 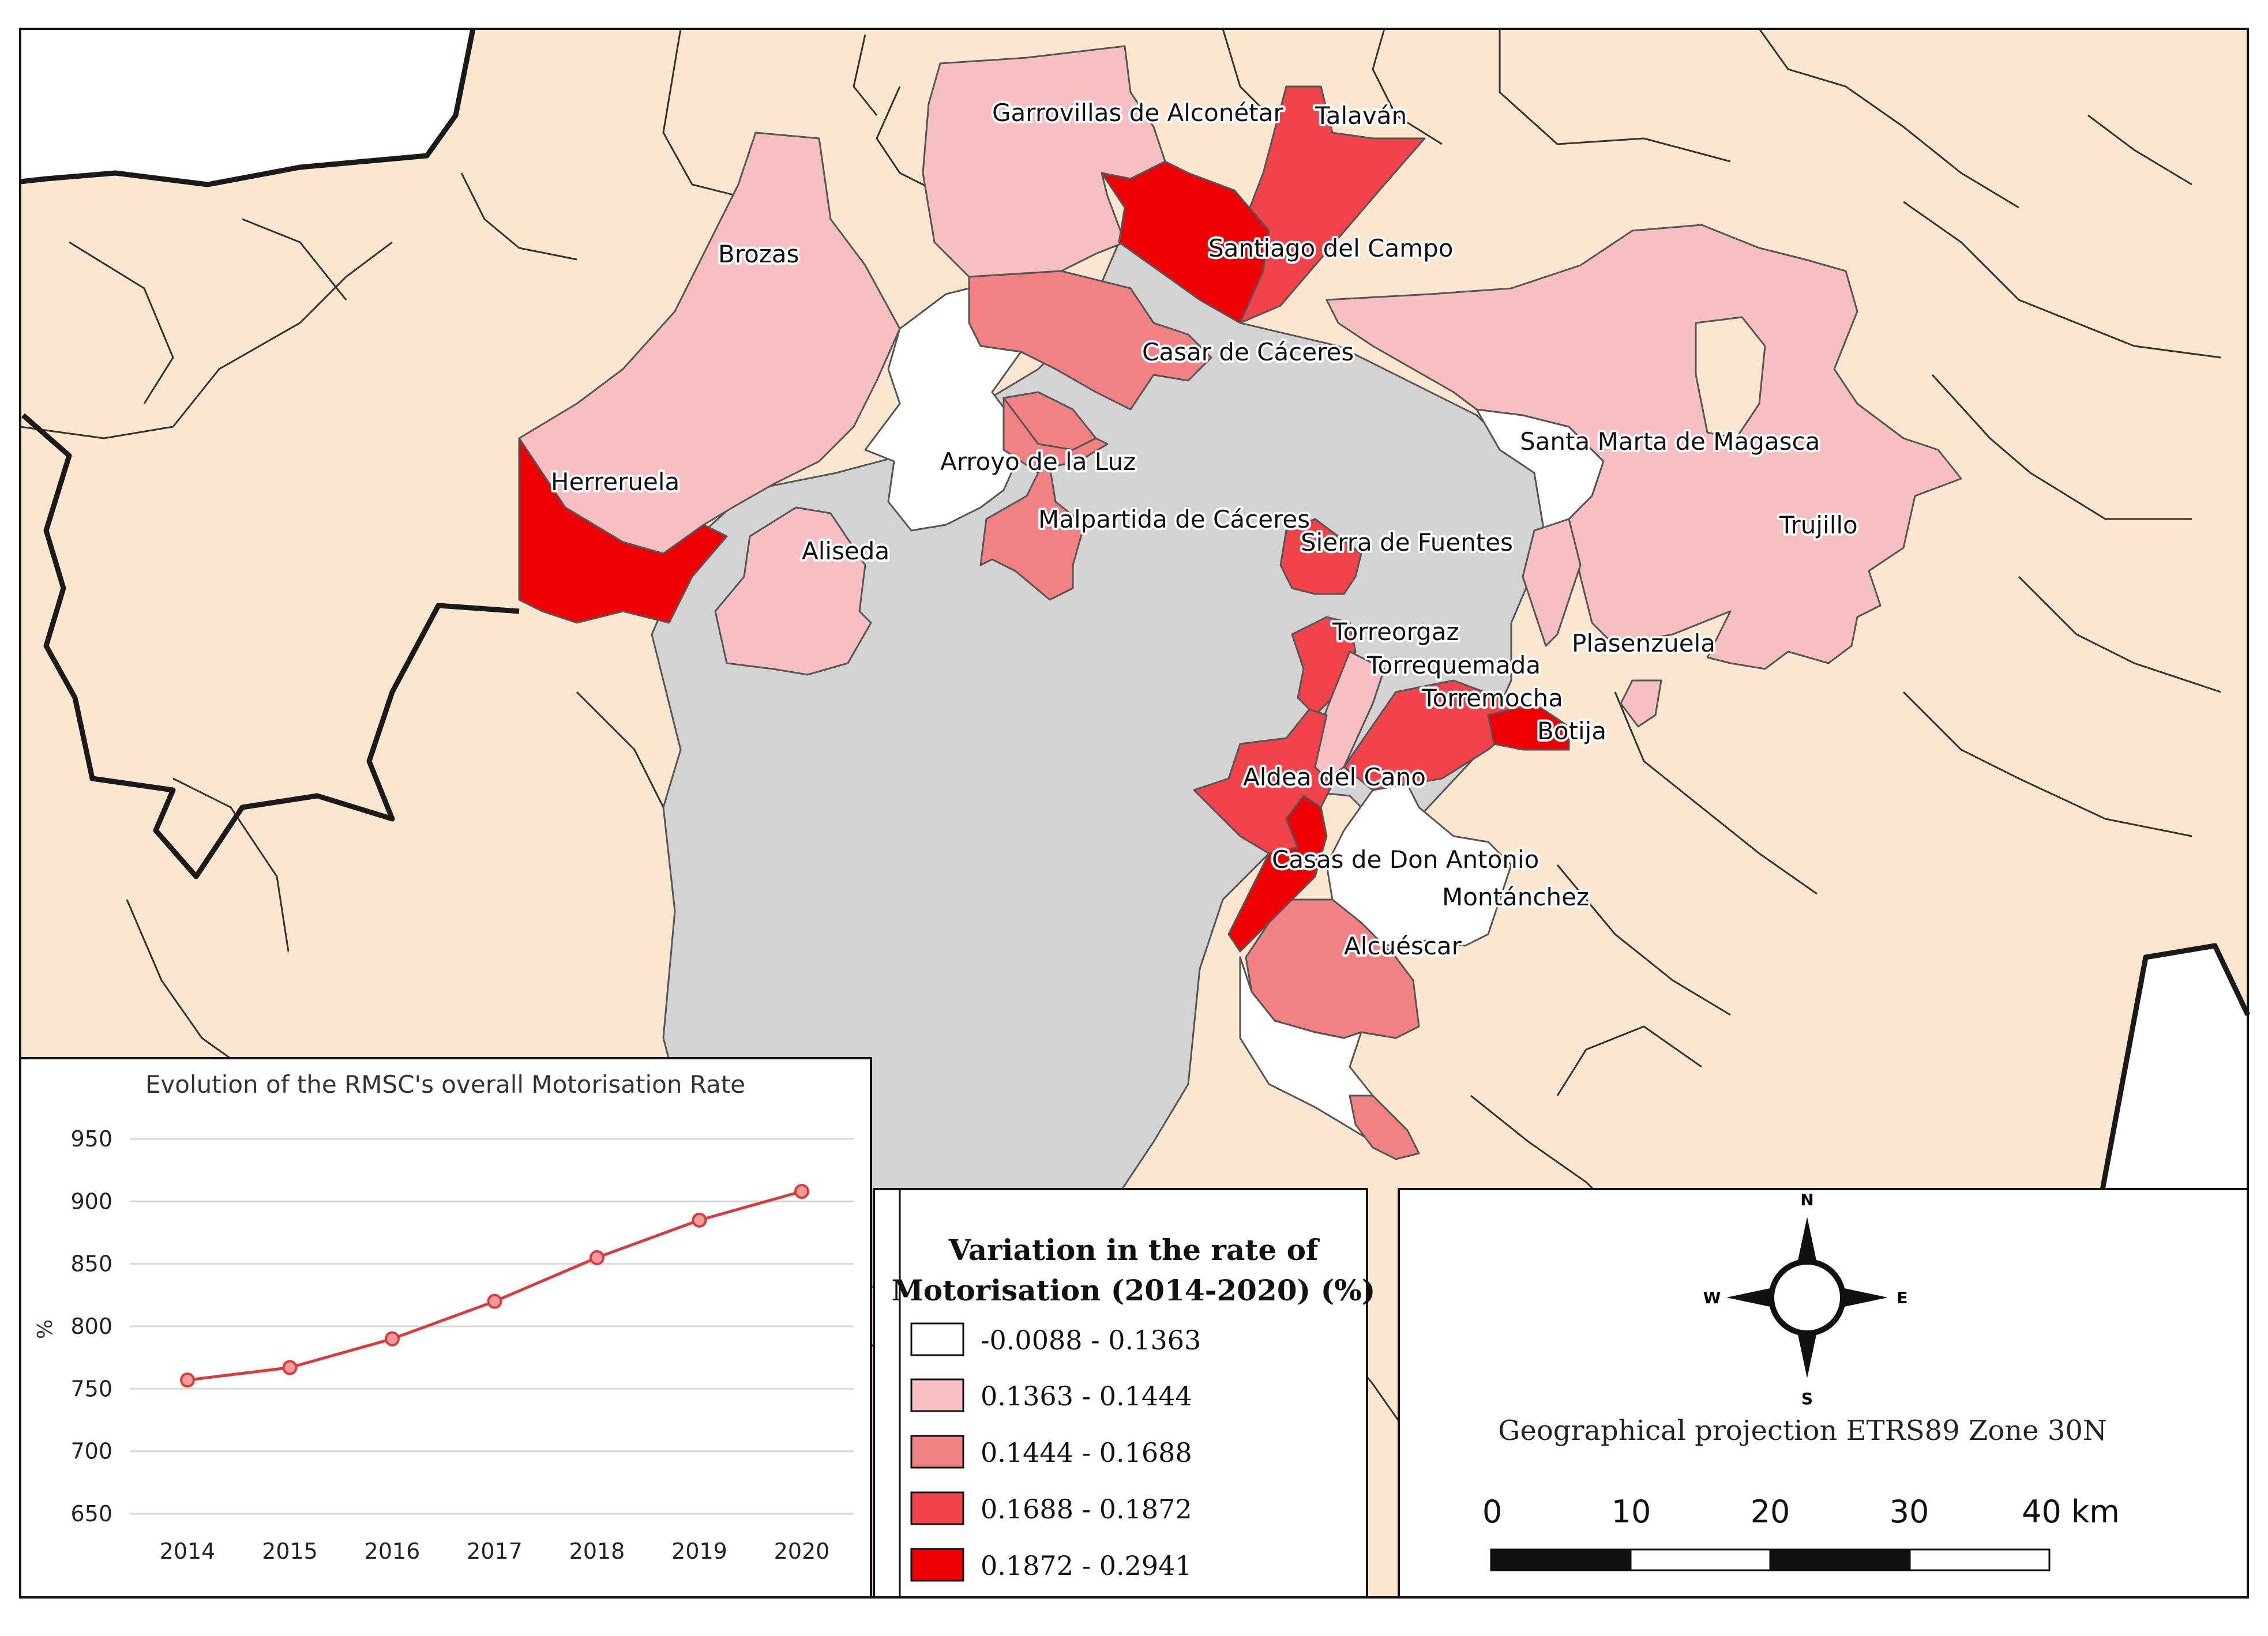 What do you see at coordinates (1405, 859) in the screenshot?
I see `label-casasdon: Casas de Don Antonio` at bounding box center [1405, 859].